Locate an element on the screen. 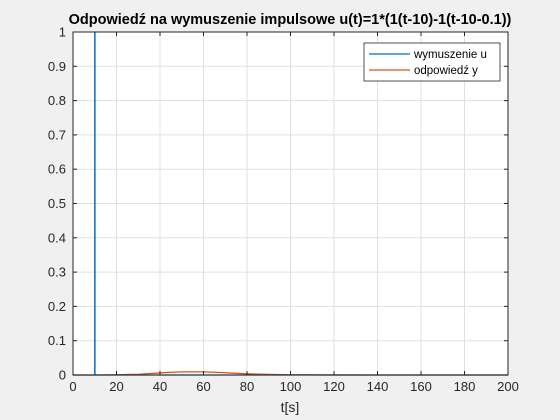 Image resolution: width=560 pixels, height=420 pixels. x-tick-label: 180 is located at coordinates (465, 386).